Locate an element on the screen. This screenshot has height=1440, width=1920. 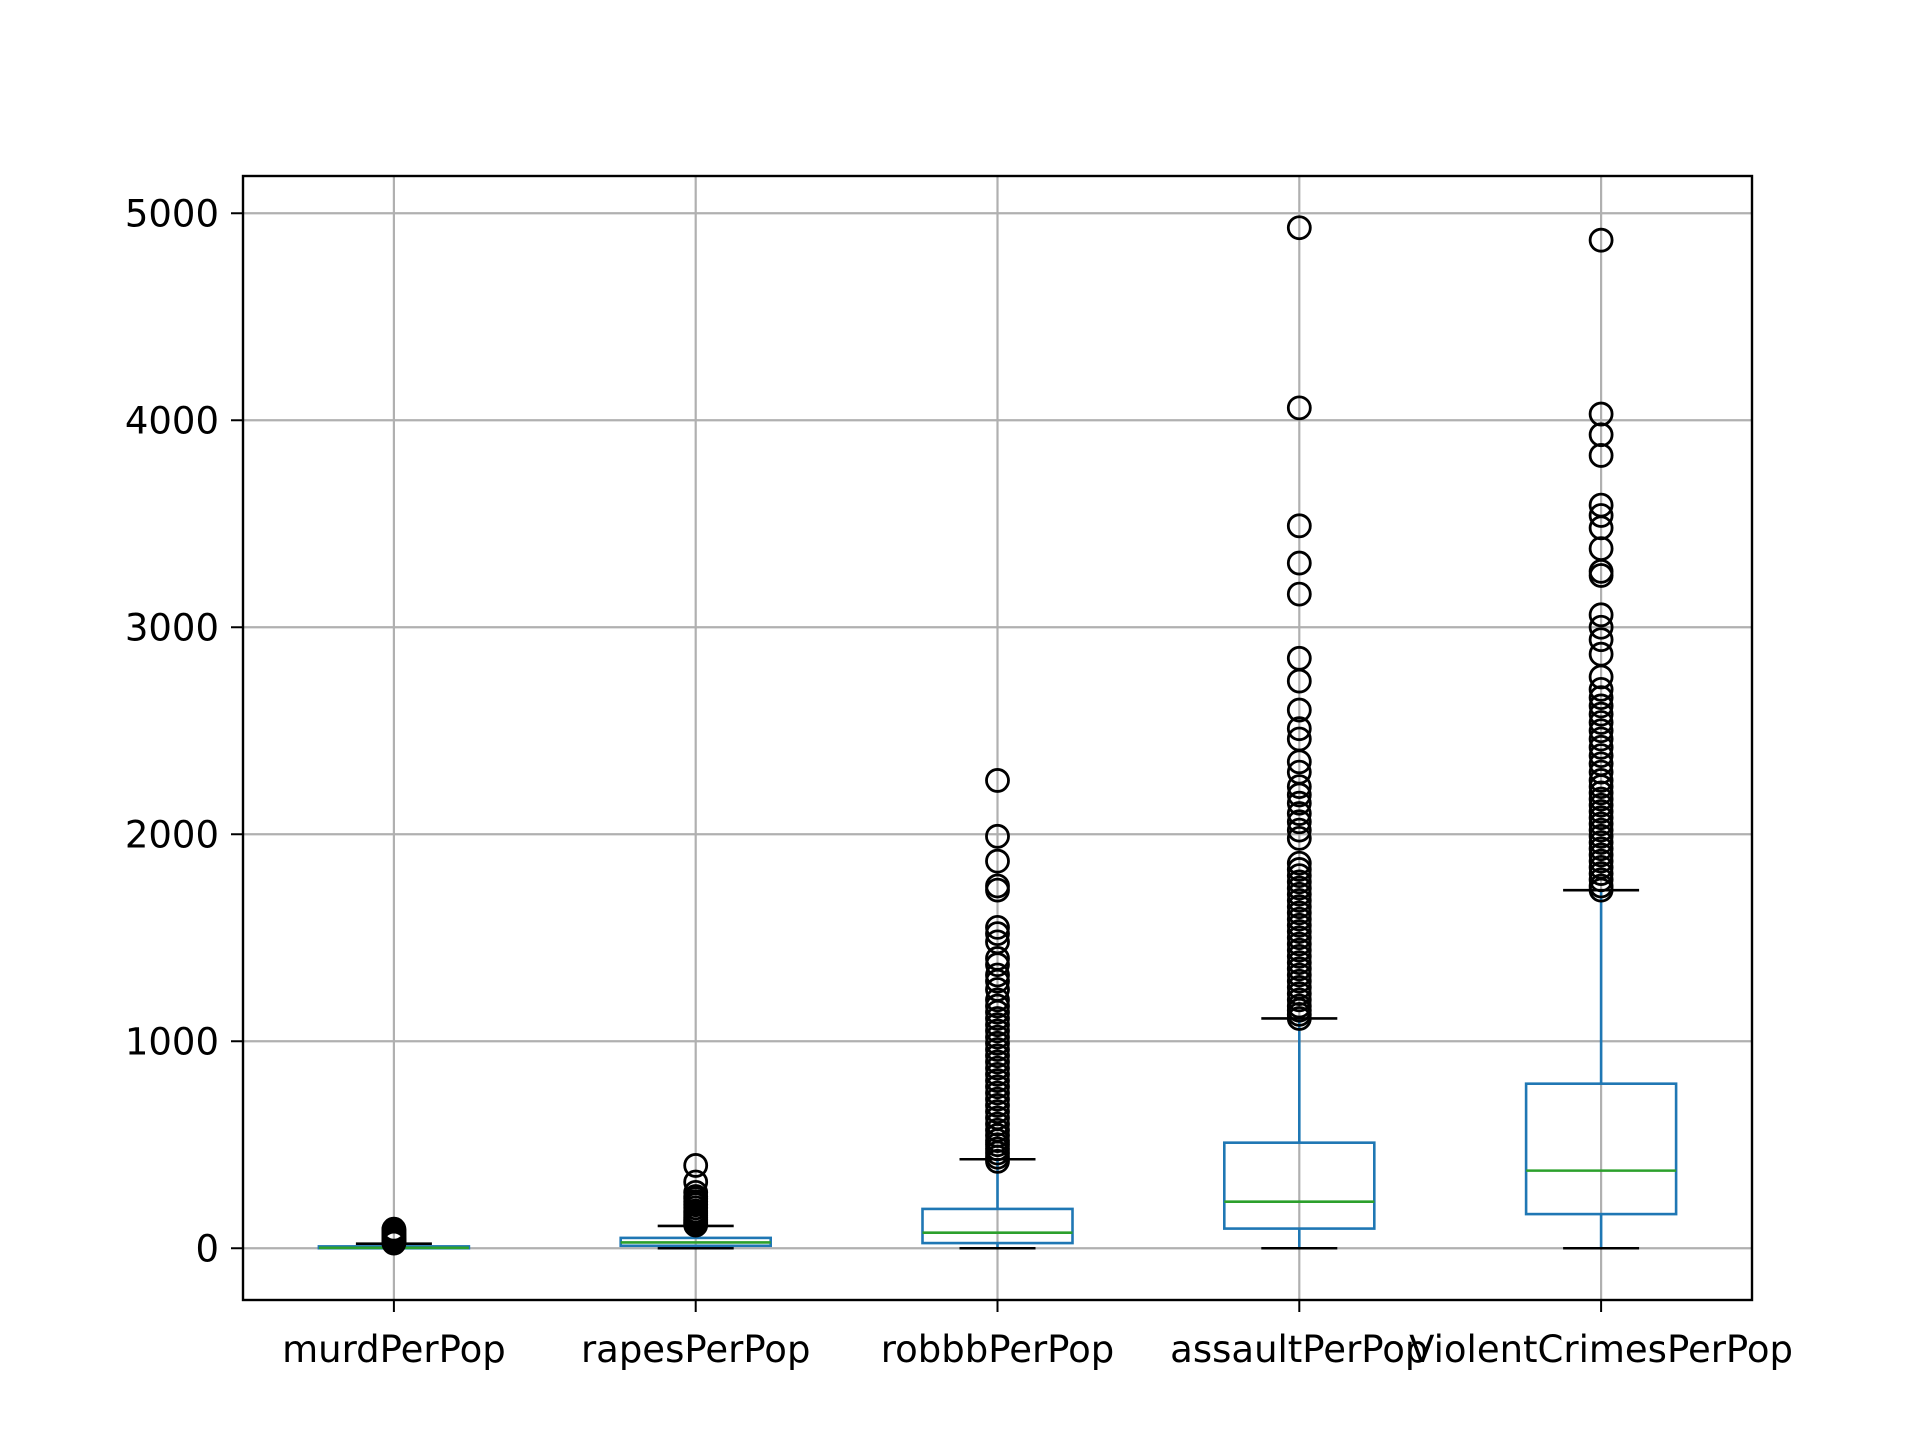
y-tick-label: 3000 is located at coordinates (172, 627).